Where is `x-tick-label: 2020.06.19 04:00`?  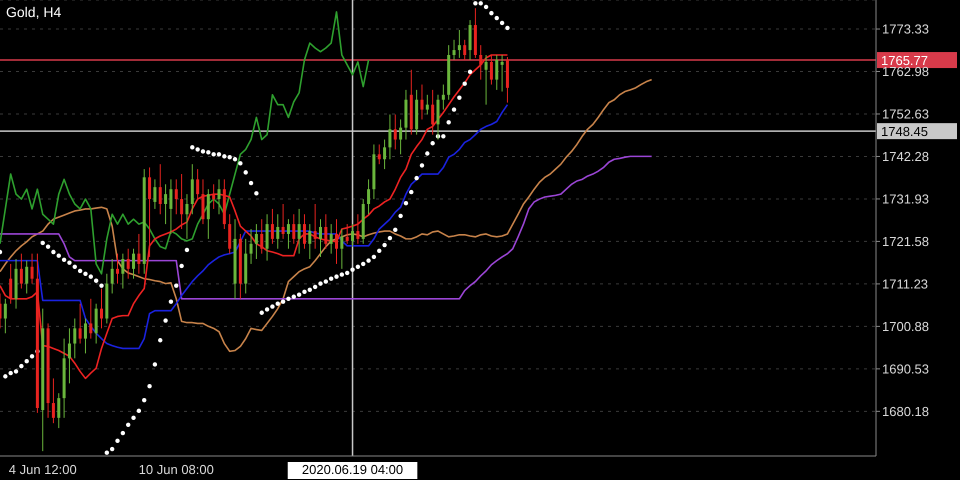 x-tick-label: 2020.06.19 04:00 is located at coordinates (353, 469).